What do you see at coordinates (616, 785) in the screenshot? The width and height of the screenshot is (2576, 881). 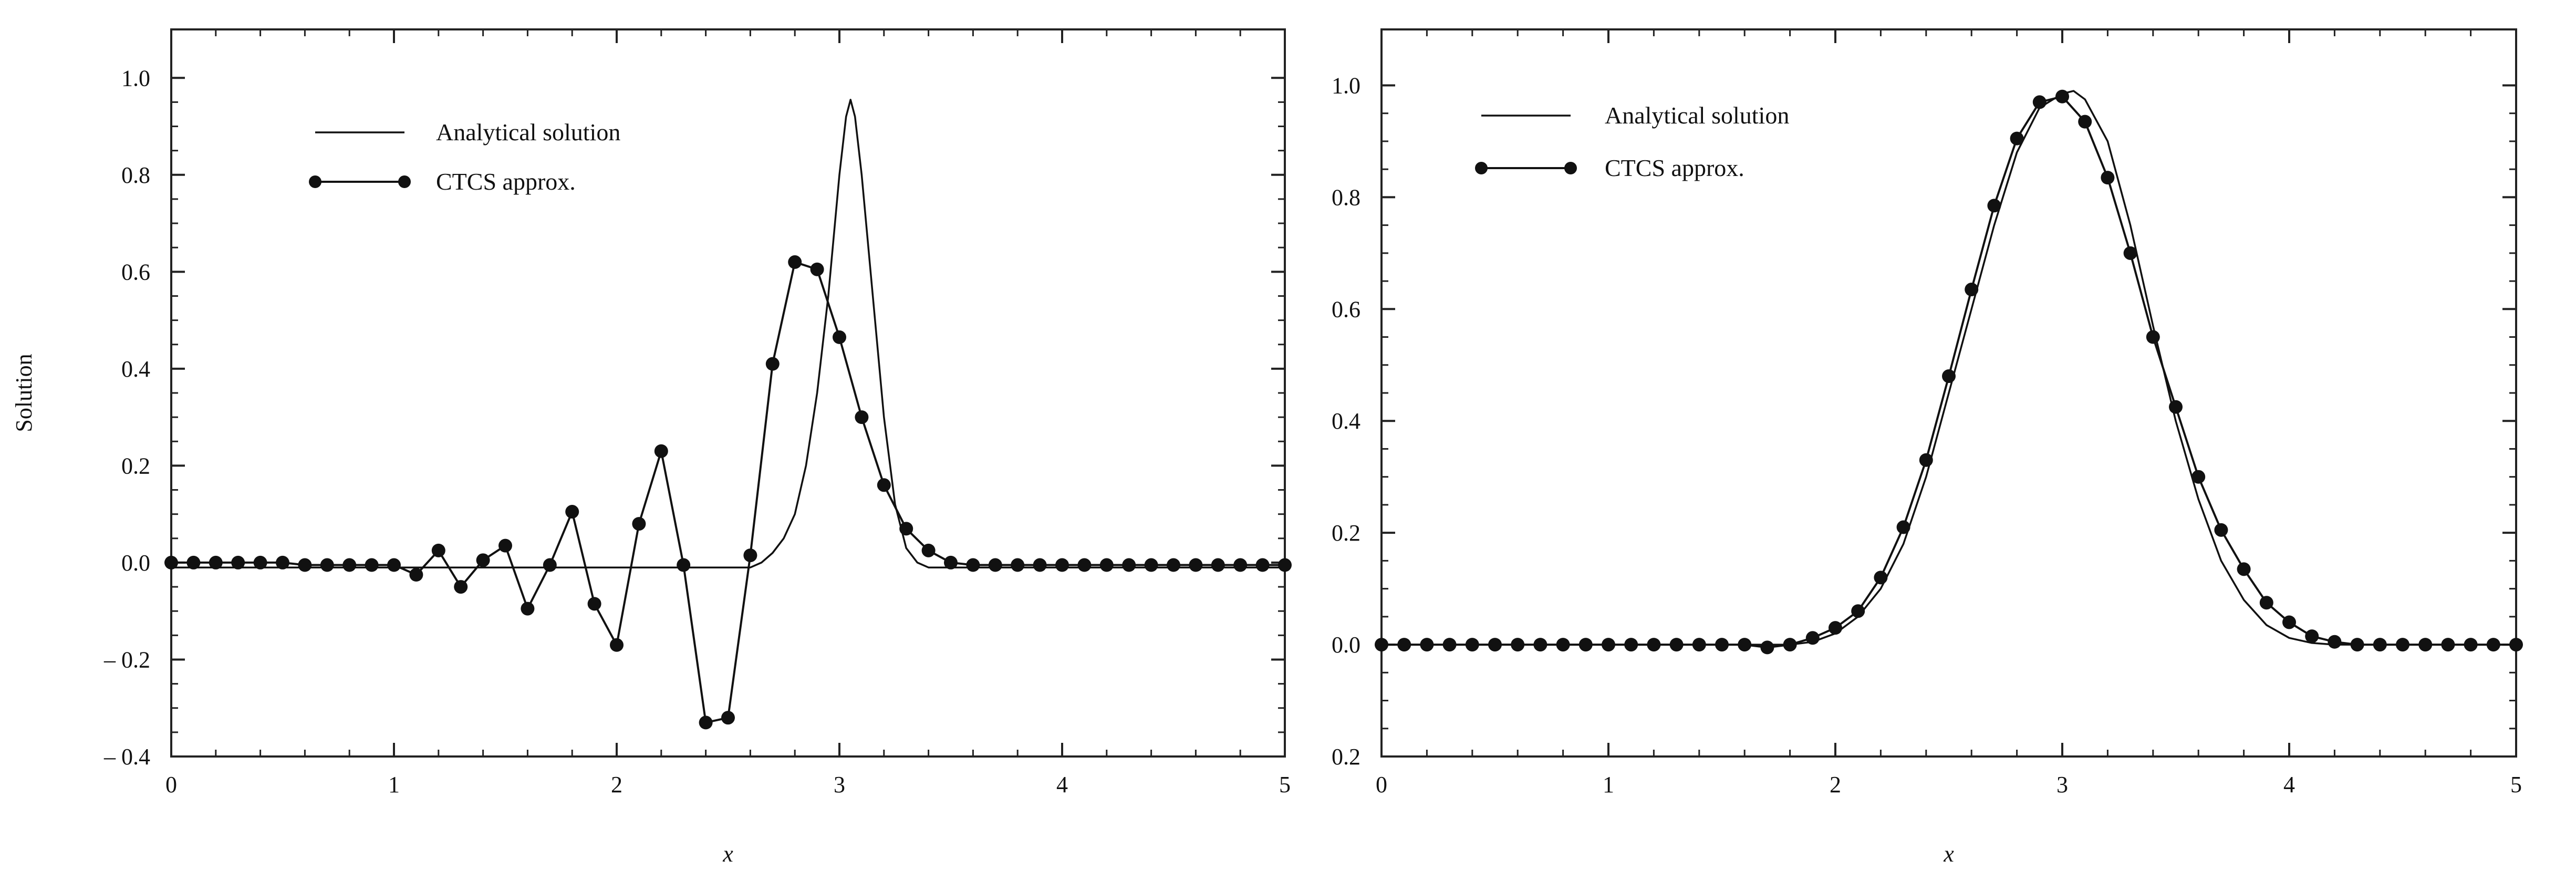 I see `left-x-tick-label: 2` at bounding box center [616, 785].